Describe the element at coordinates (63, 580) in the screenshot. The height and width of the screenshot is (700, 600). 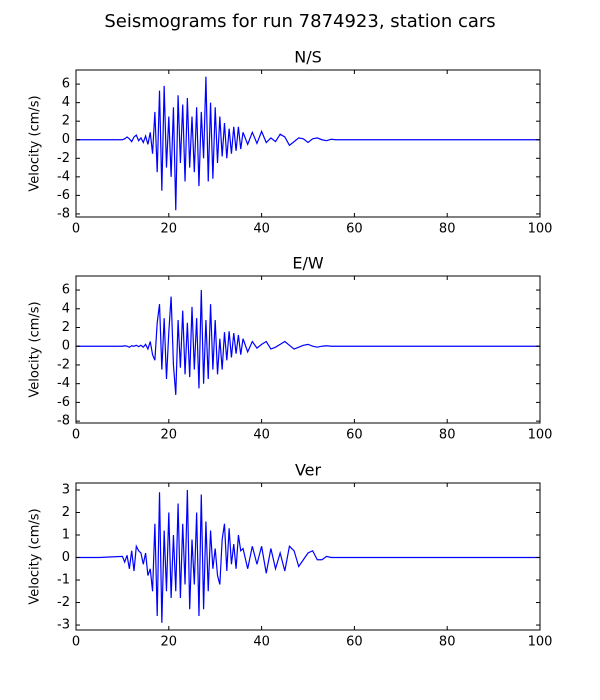
I see `y-tick-label: -1` at that location.